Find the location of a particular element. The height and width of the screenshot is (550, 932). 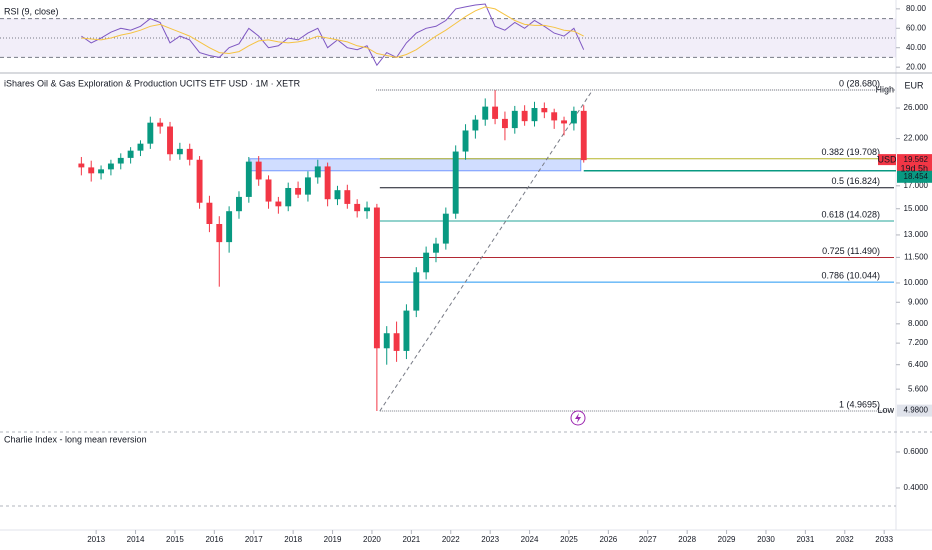

x-tick-label: 2033 is located at coordinates (884, 539).